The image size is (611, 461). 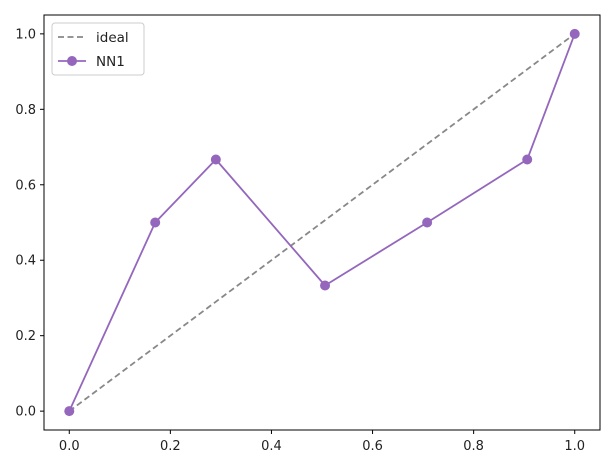 What do you see at coordinates (574, 446) in the screenshot?
I see `x-tick-label: 1.0` at bounding box center [574, 446].